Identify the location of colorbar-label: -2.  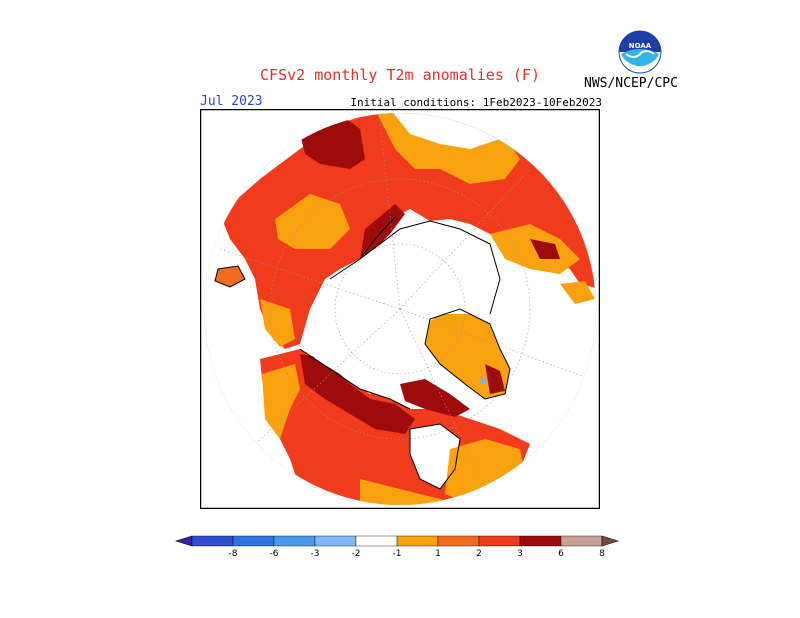
(356, 554).